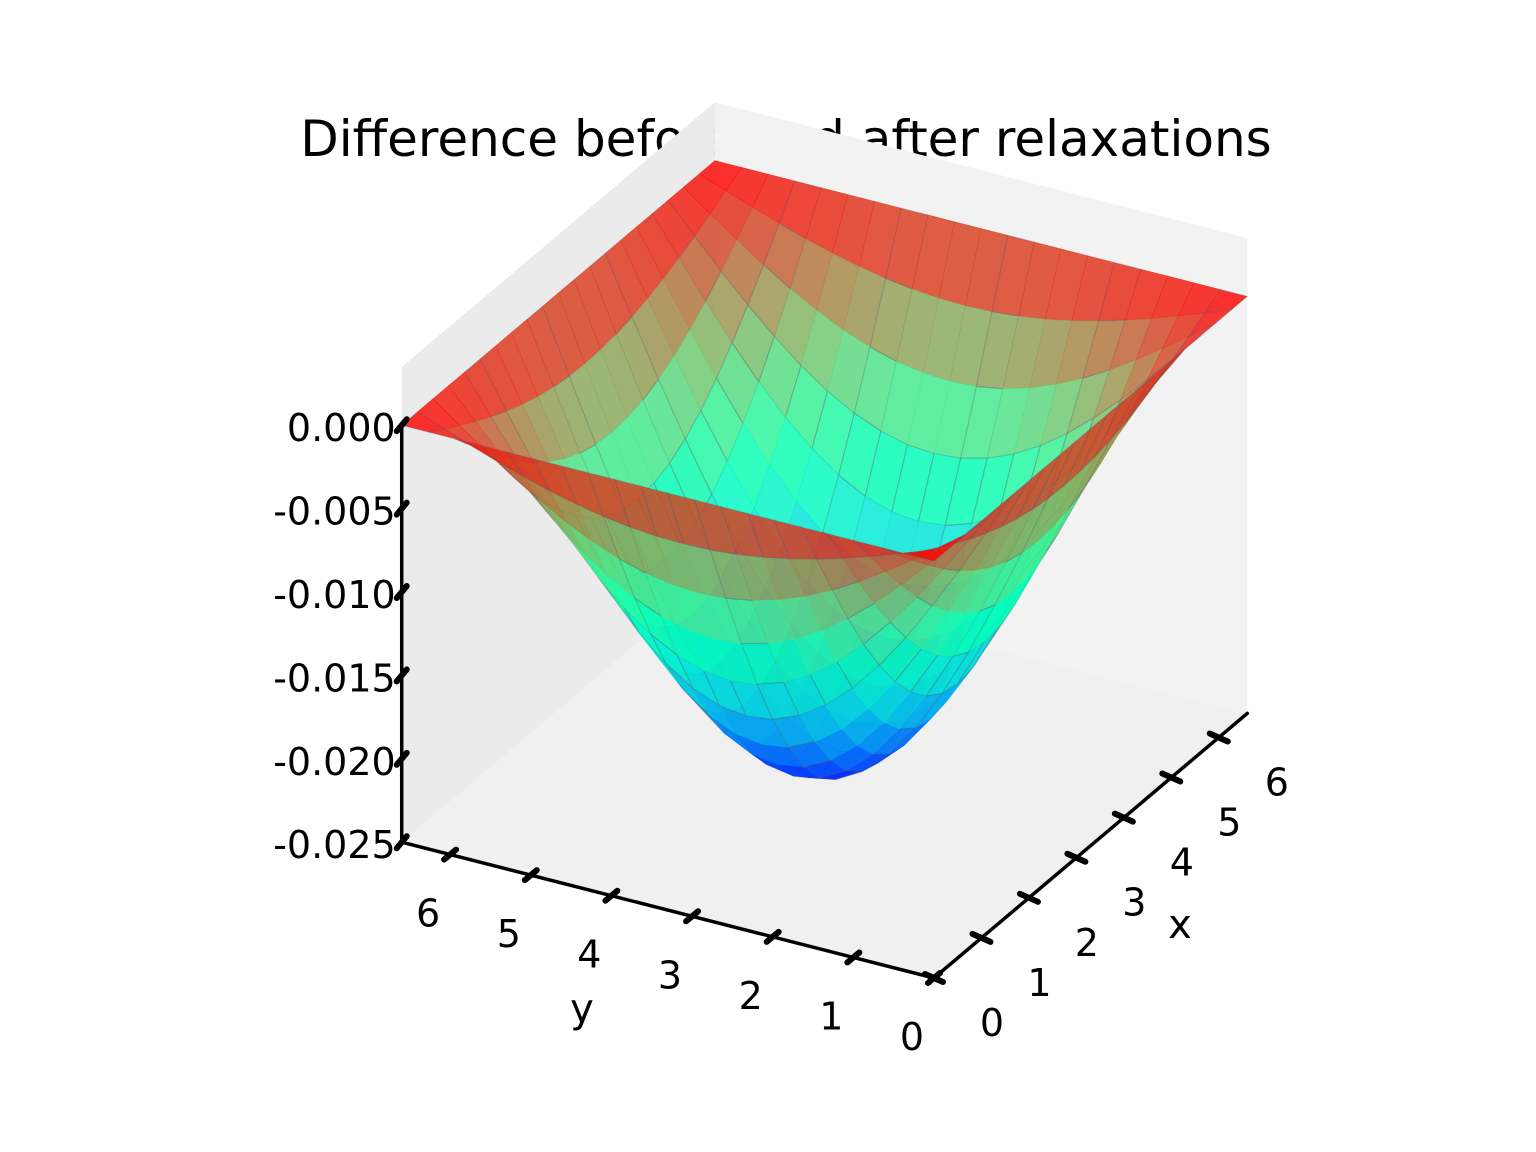 The width and height of the screenshot is (1536, 1152). I want to click on y-tick-label: 6, so click(428, 914).